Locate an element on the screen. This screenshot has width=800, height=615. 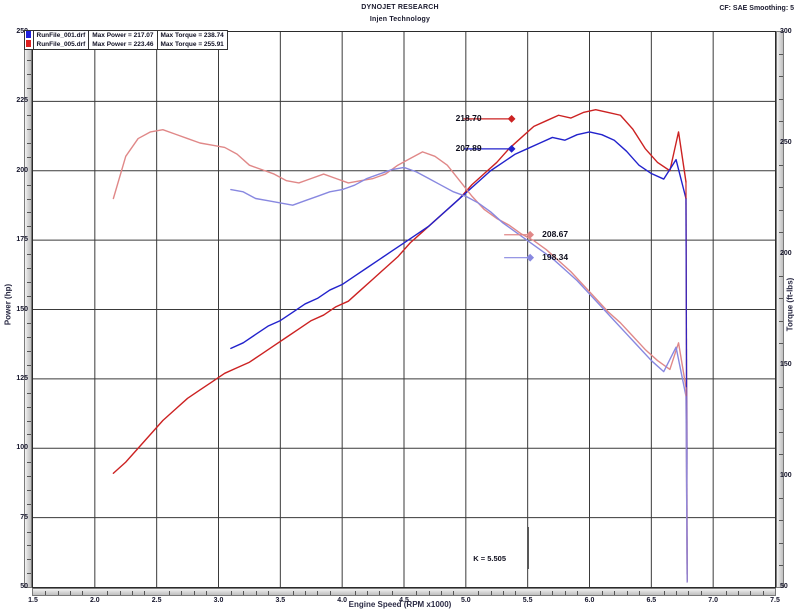
y-tick-left-175: 175 is located at coordinates (22, 240).